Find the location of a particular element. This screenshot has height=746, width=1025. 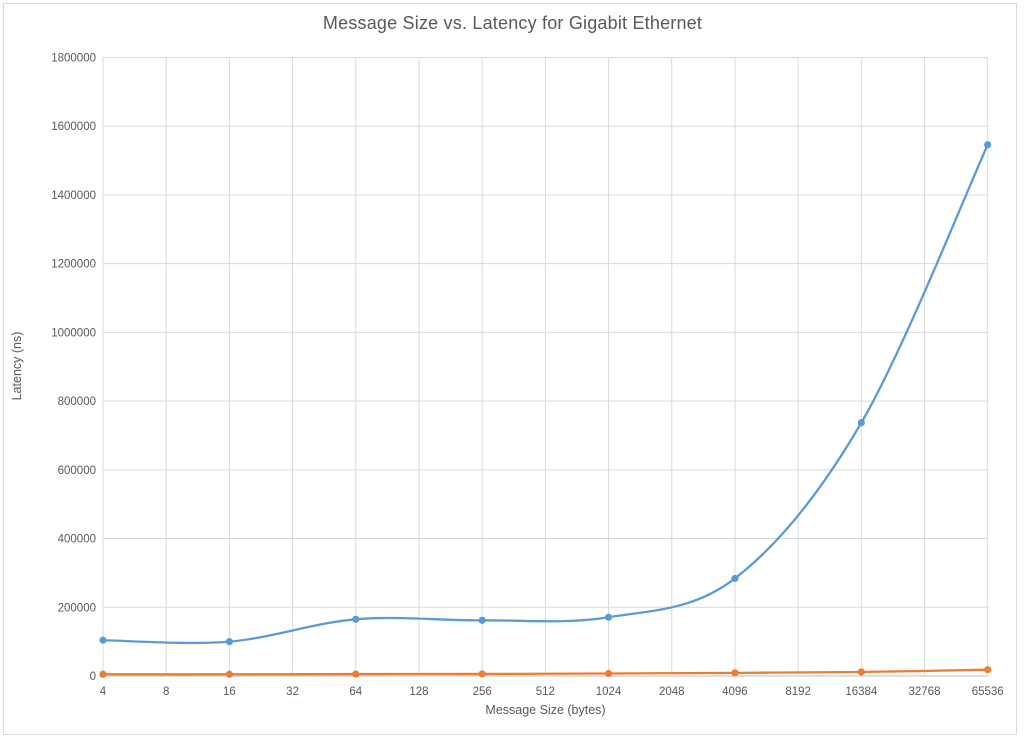

x-tick-label: 2048 is located at coordinates (672, 692).